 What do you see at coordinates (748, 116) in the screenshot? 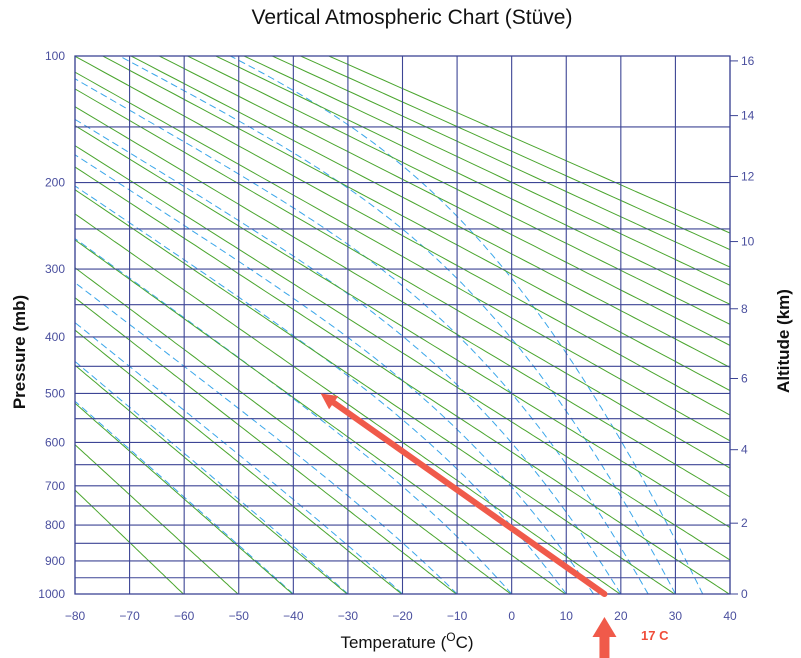
I see `y2-tick-label: 14` at bounding box center [748, 116].